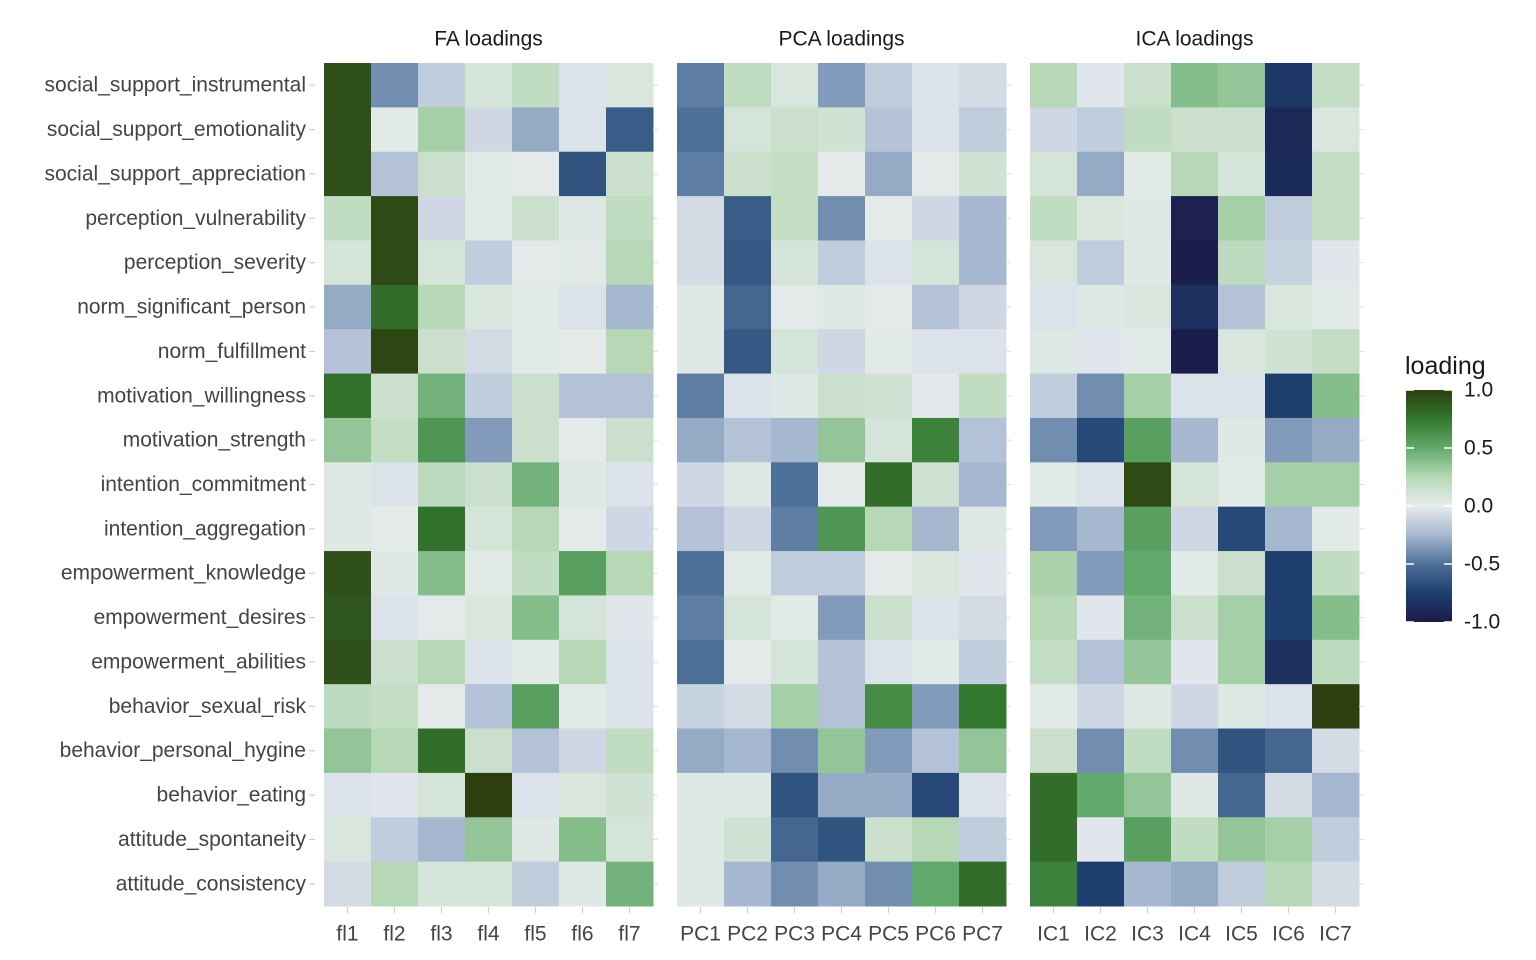 The image size is (1536, 960). What do you see at coordinates (441, 934) in the screenshot?
I see `column-label: fl3` at bounding box center [441, 934].